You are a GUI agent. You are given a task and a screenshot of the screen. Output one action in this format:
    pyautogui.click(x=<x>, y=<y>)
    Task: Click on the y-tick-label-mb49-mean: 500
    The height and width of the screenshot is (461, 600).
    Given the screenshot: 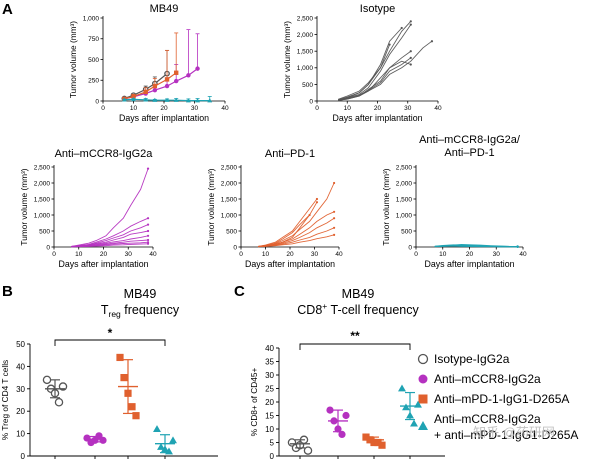 What is the action you would take?
    pyautogui.click(x=93, y=60)
    